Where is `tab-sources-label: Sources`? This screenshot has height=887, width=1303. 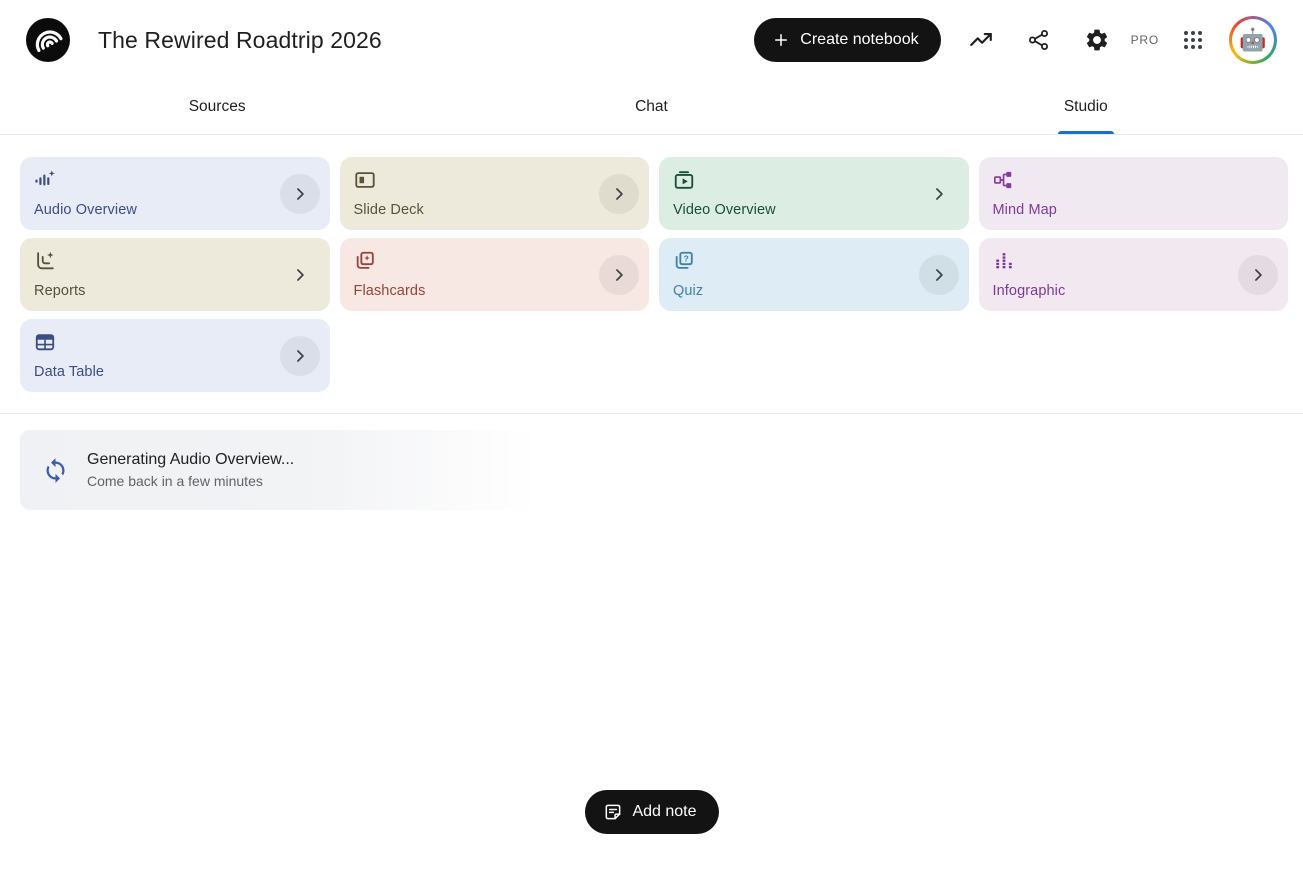
tab-sources-label: Sources is located at coordinates (217, 106).